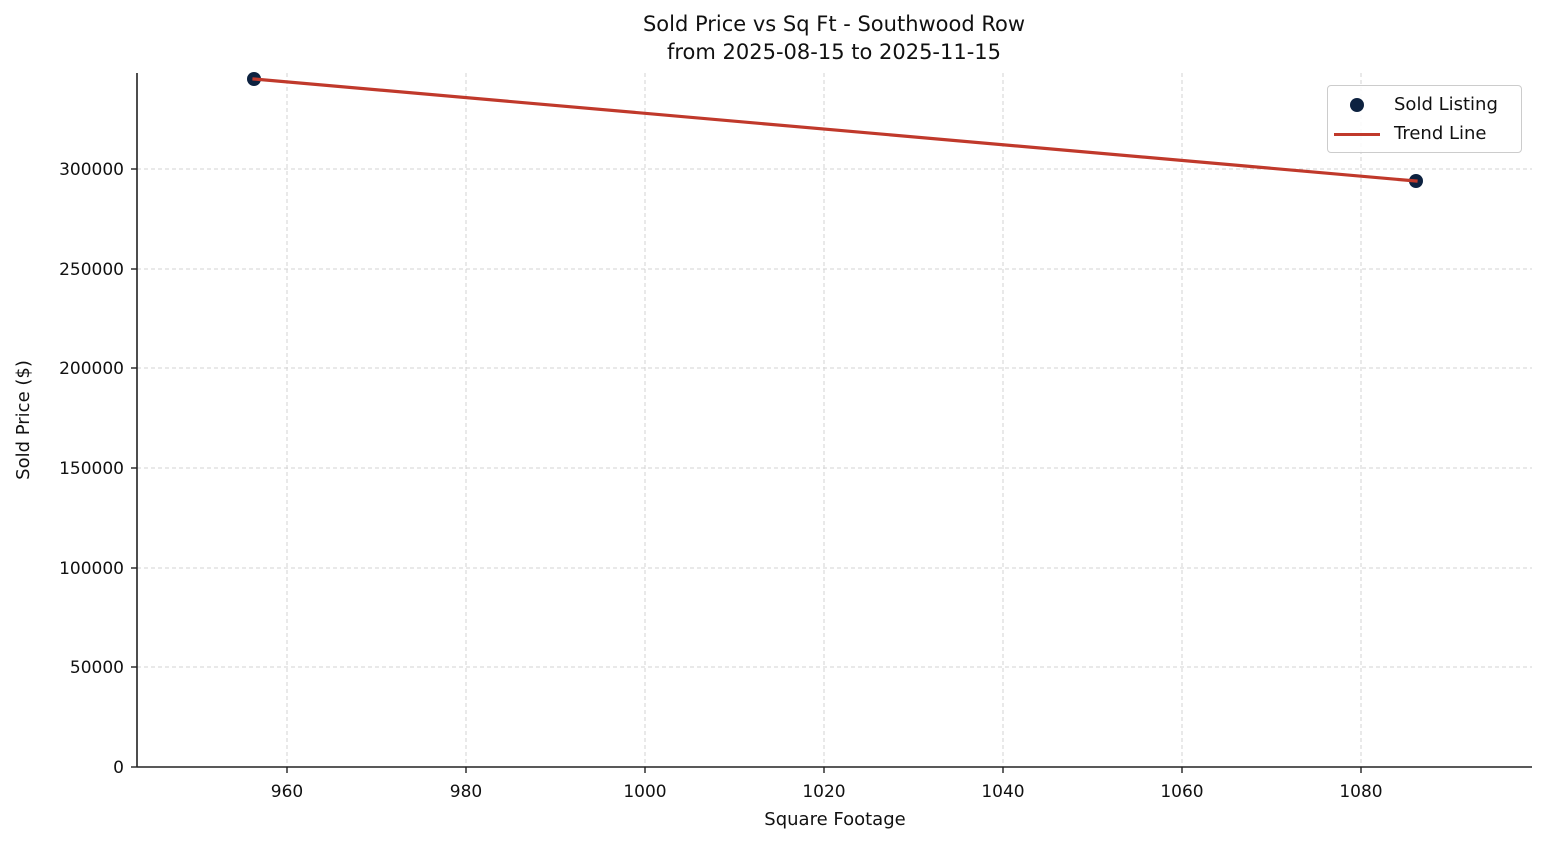 The image size is (1547, 845). I want to click on x-tick-label: 1040, so click(1002, 792).